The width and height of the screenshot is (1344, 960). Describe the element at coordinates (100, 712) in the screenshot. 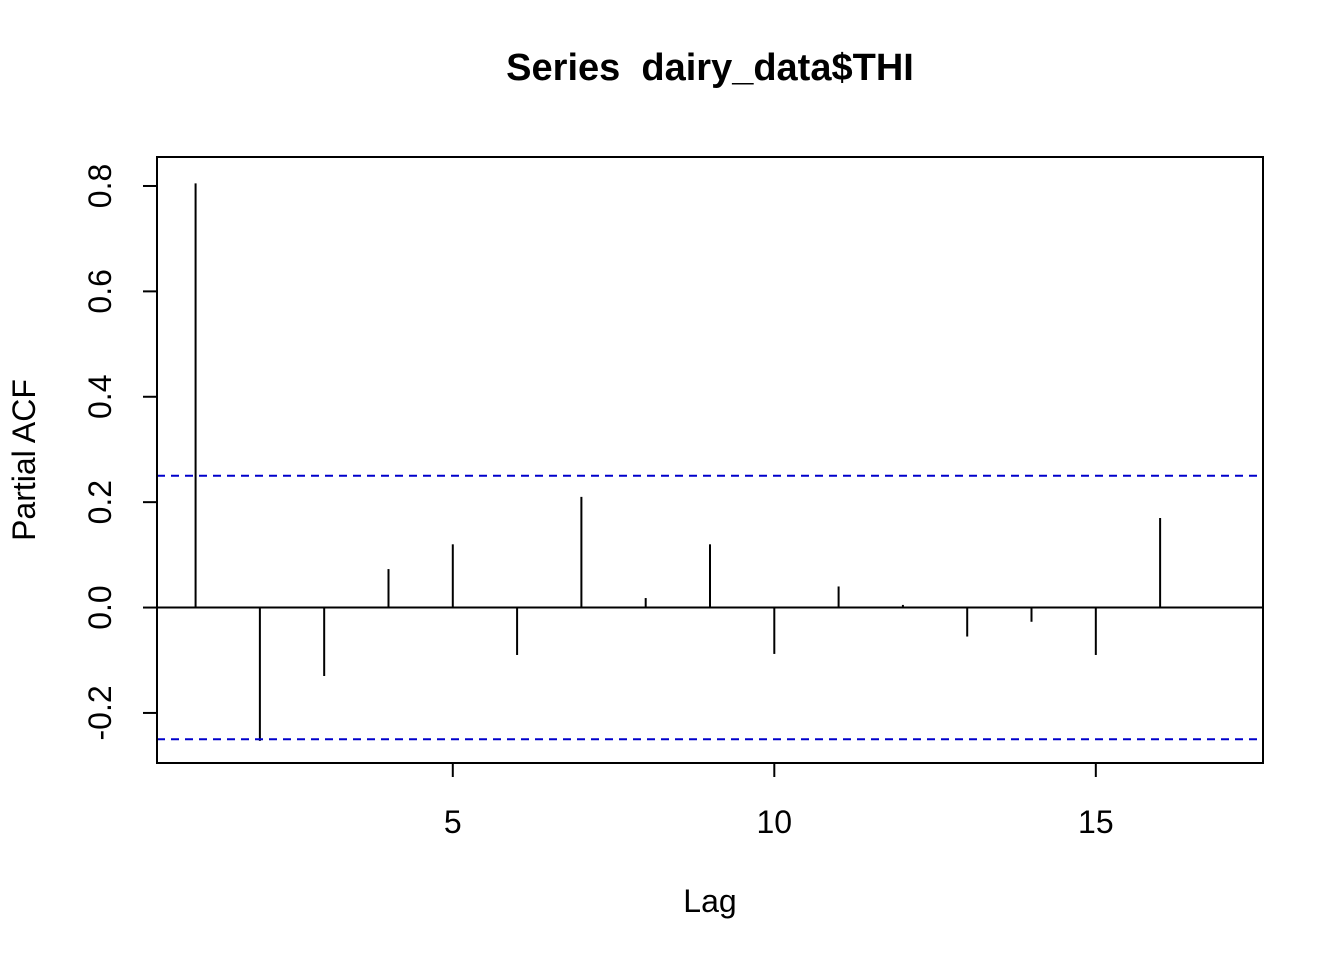

I see `y-tick-label--0.2: -0.2` at that location.